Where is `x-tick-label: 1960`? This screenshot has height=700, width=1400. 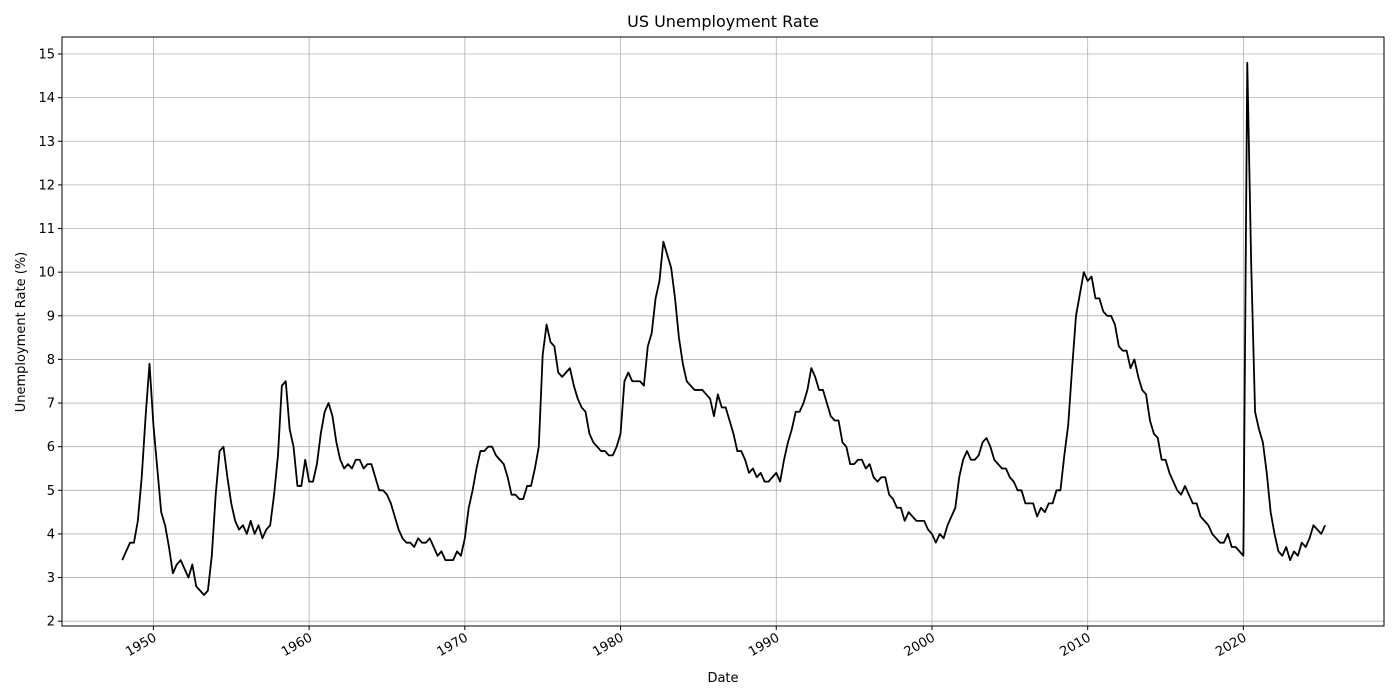 x-tick-label: 1960 is located at coordinates (297, 645).